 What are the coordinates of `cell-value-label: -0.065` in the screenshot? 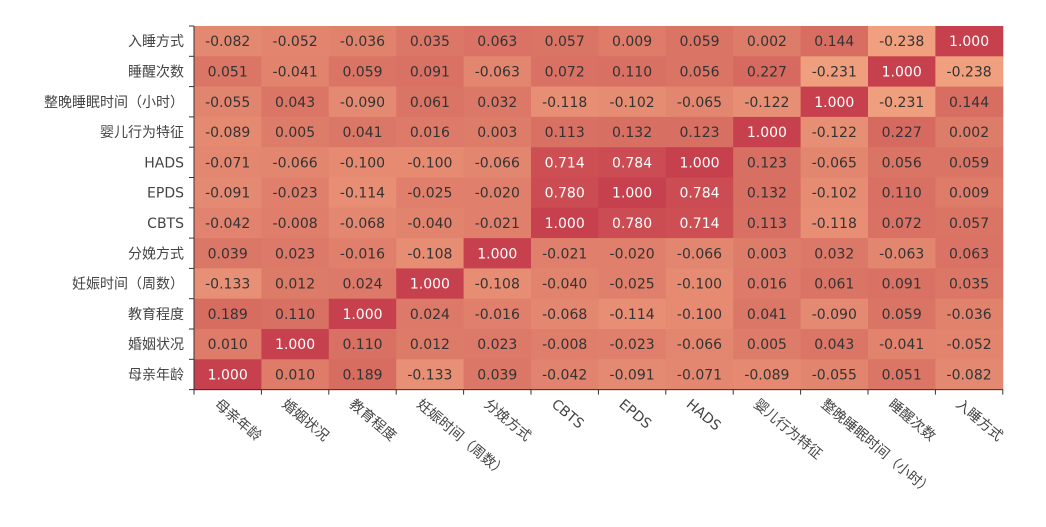 It's located at (834, 163).